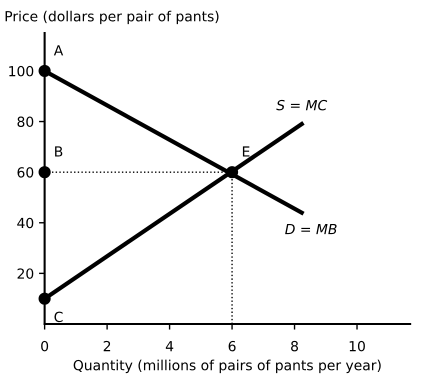  I want to click on x-tick-label: 10, so click(357, 346).